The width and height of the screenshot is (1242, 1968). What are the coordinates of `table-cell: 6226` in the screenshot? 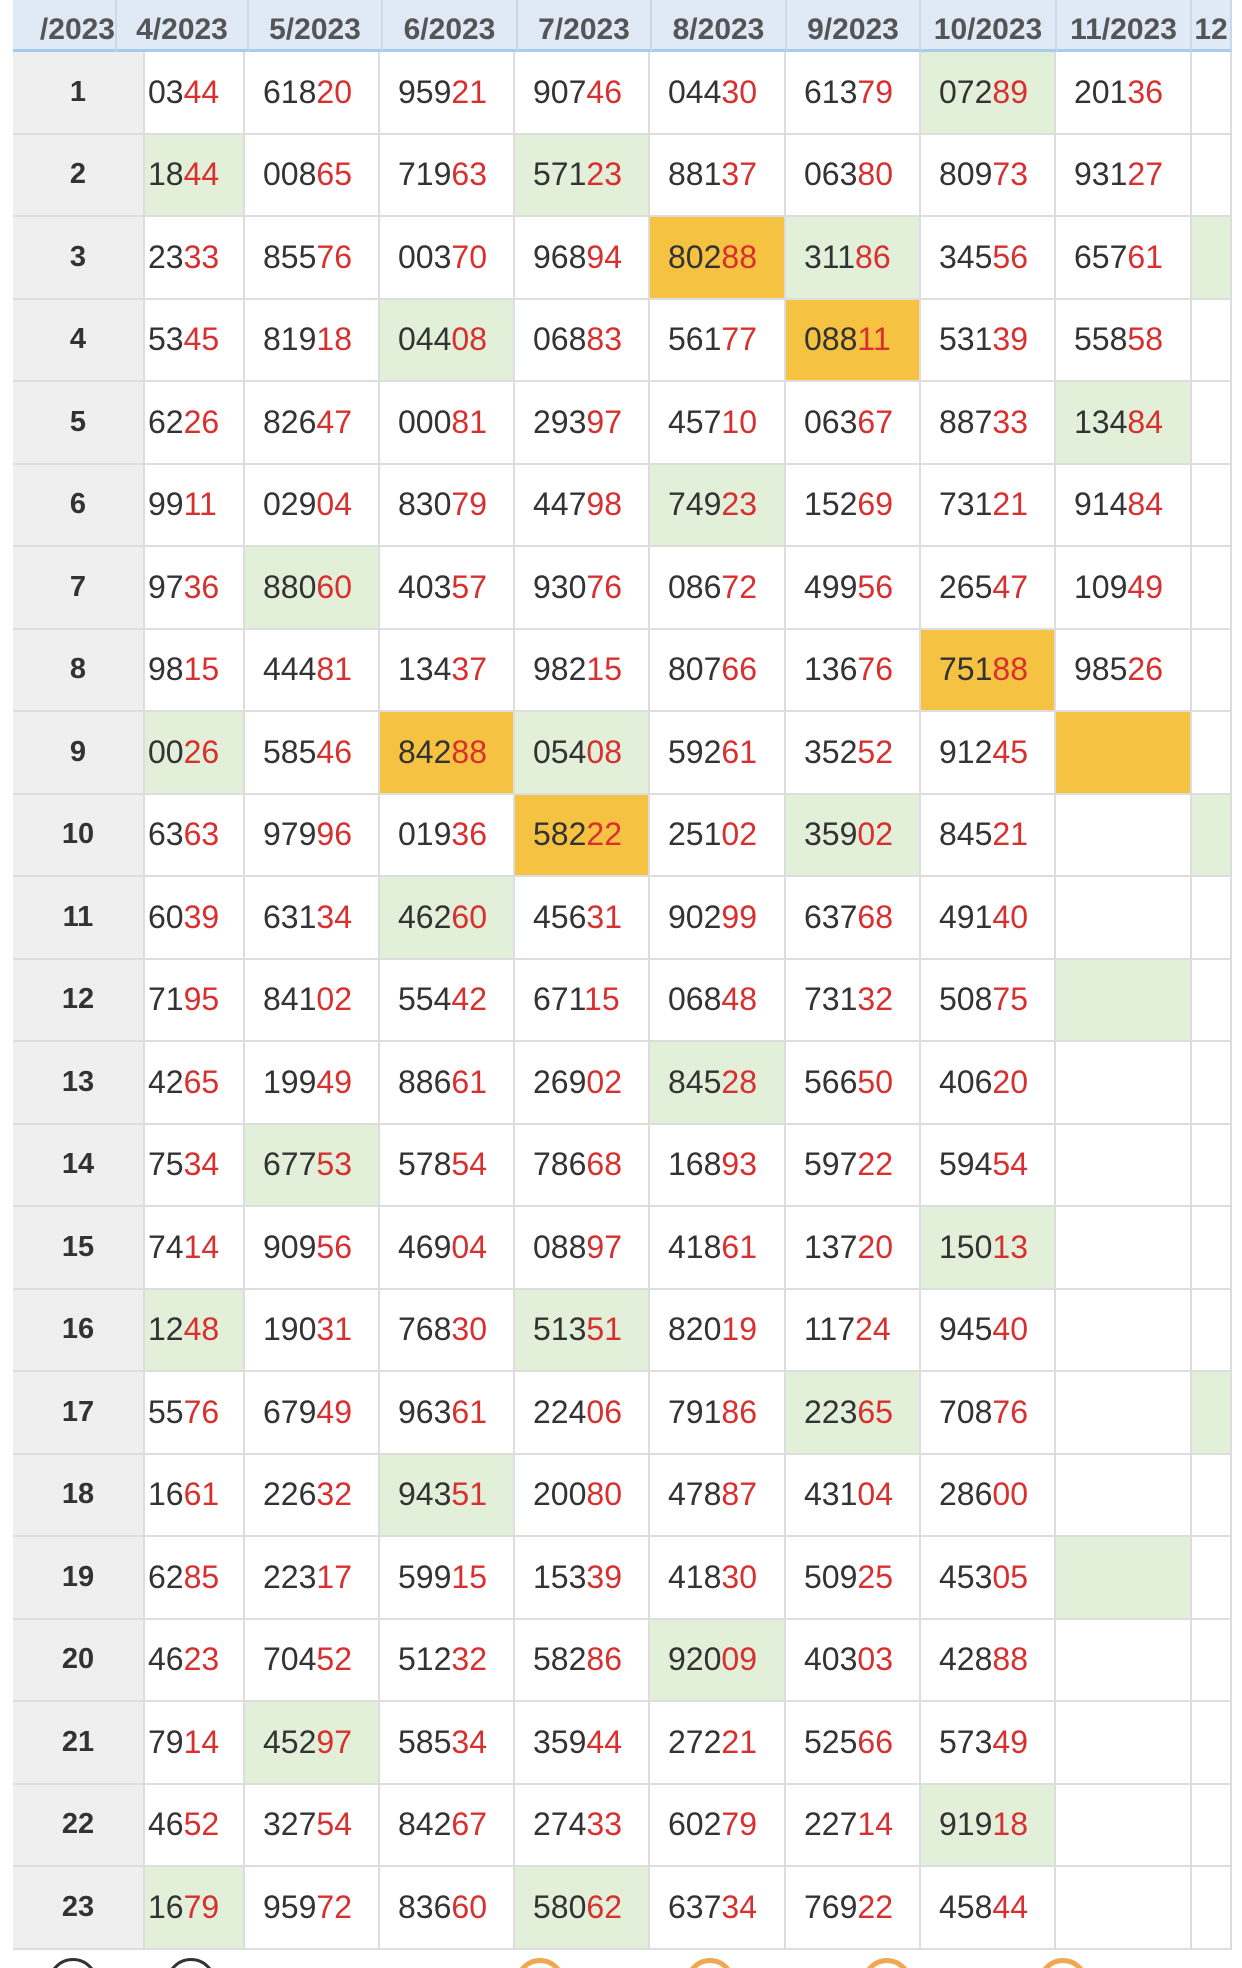 It's located at (181, 423).